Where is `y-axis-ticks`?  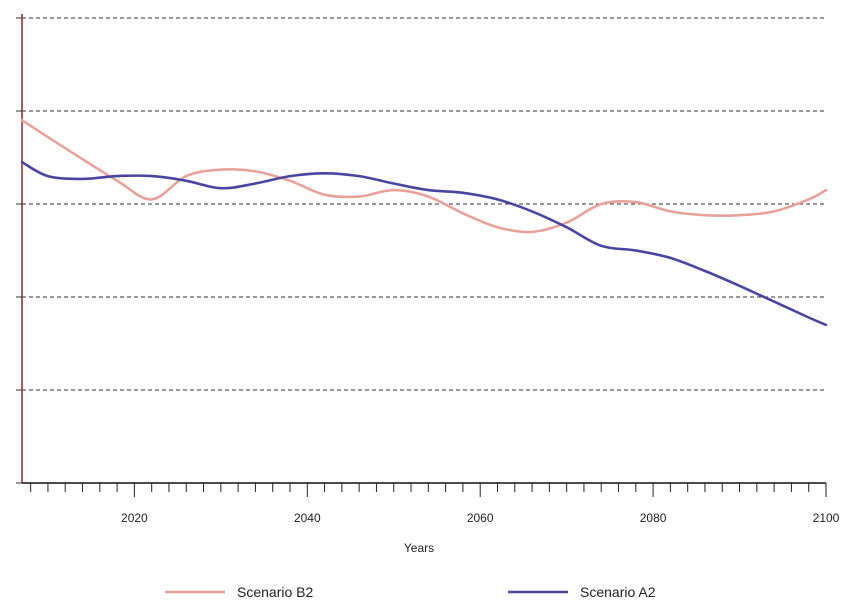 y-axis-ticks is located at coordinates (19, 250).